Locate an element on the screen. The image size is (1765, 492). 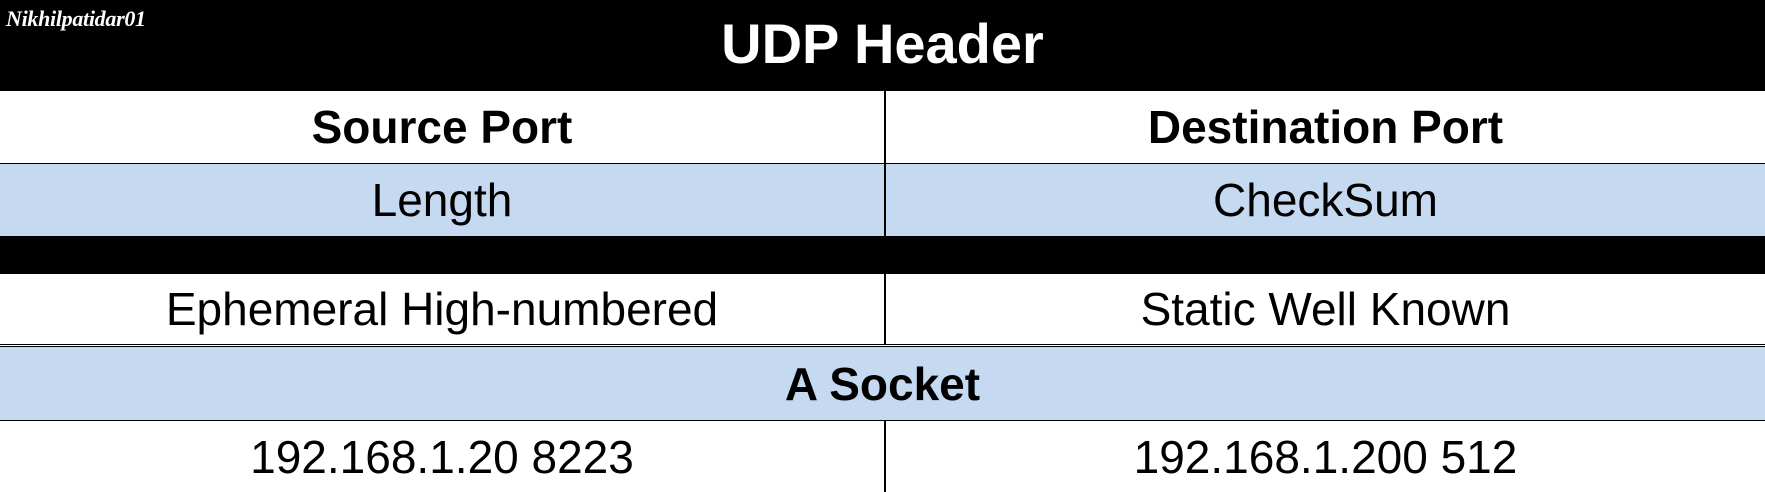
source-socket-cell: 192.168.1.20 8223 is located at coordinates (443, 456).